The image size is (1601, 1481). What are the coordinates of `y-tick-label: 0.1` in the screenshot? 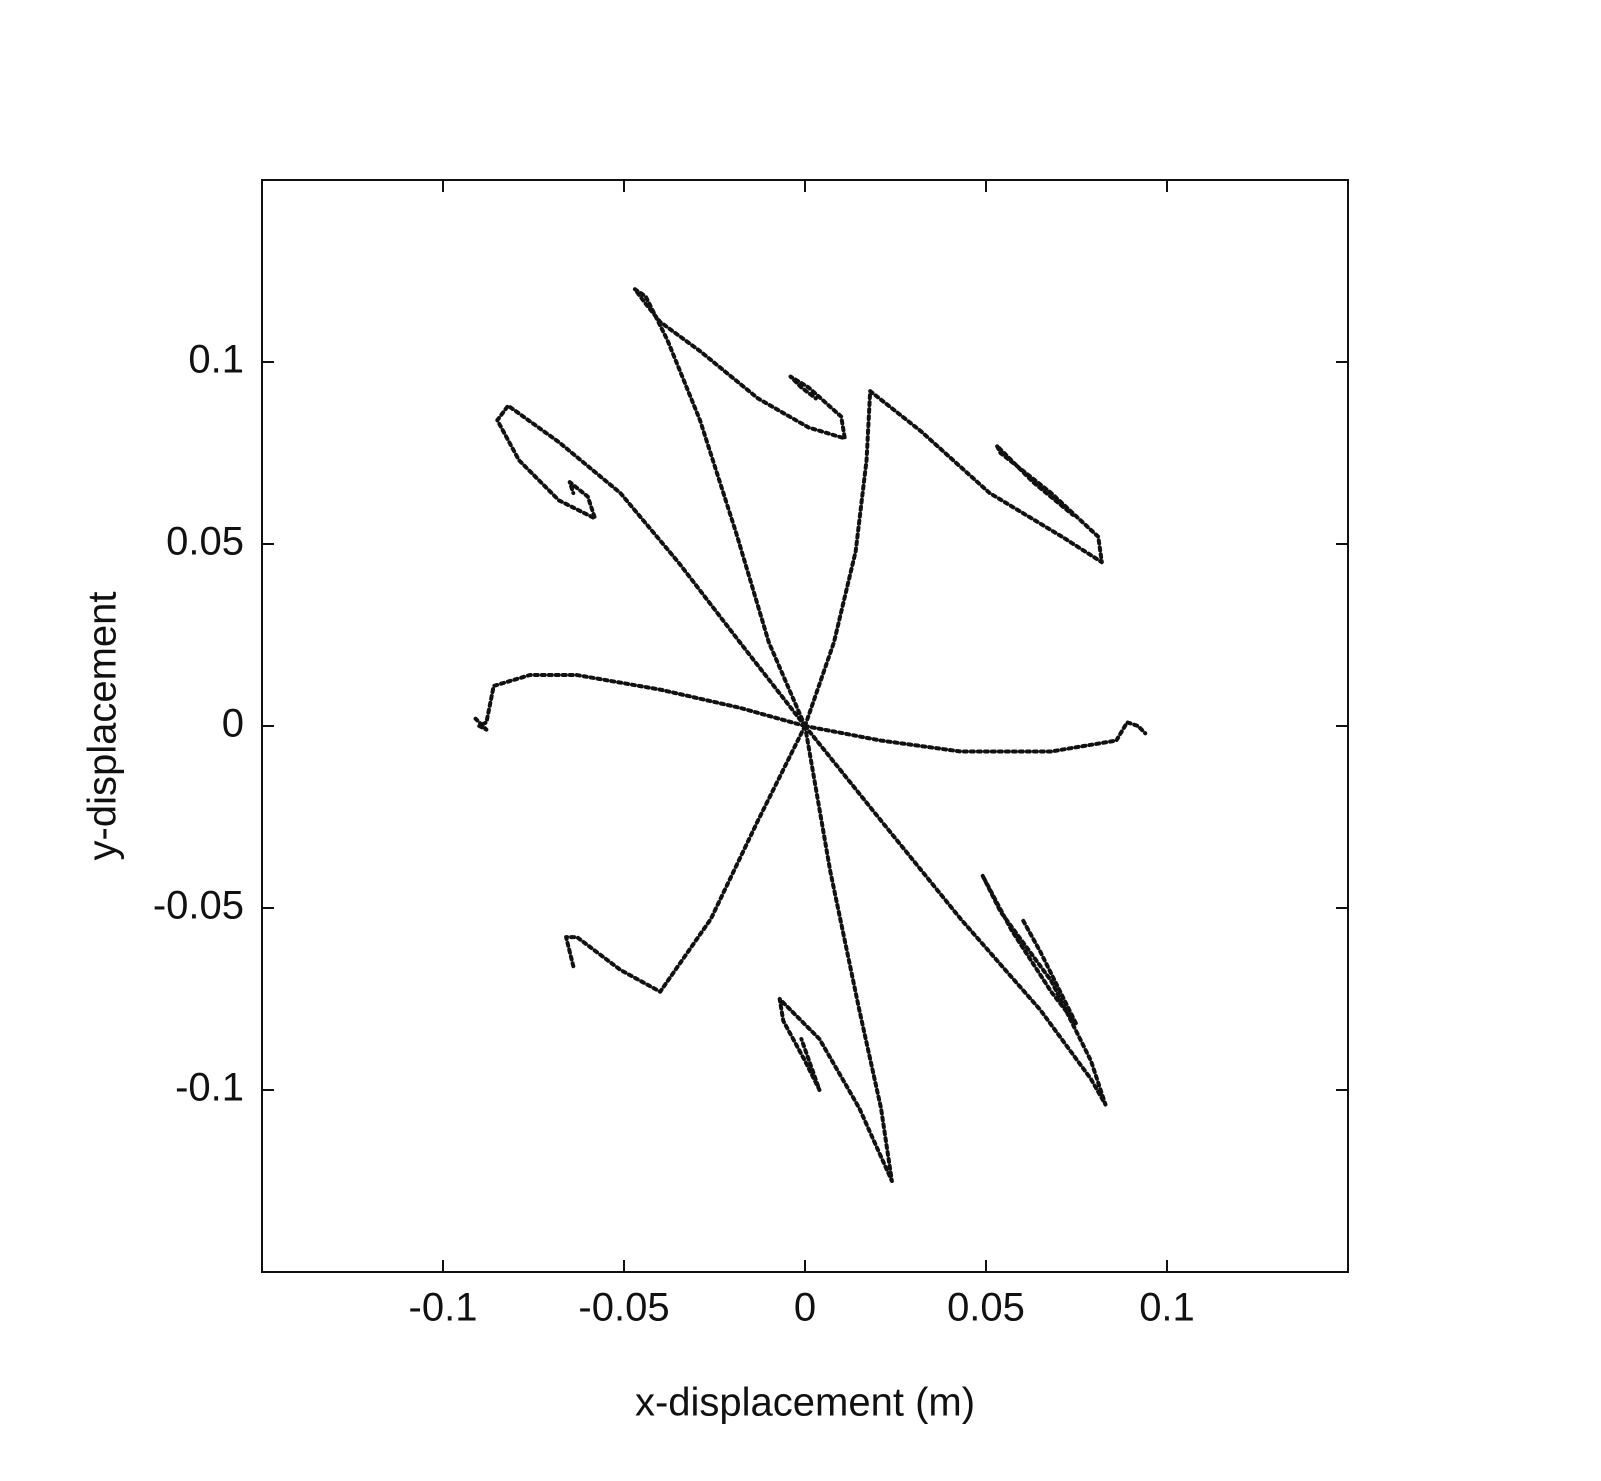 It's located at (216, 360).